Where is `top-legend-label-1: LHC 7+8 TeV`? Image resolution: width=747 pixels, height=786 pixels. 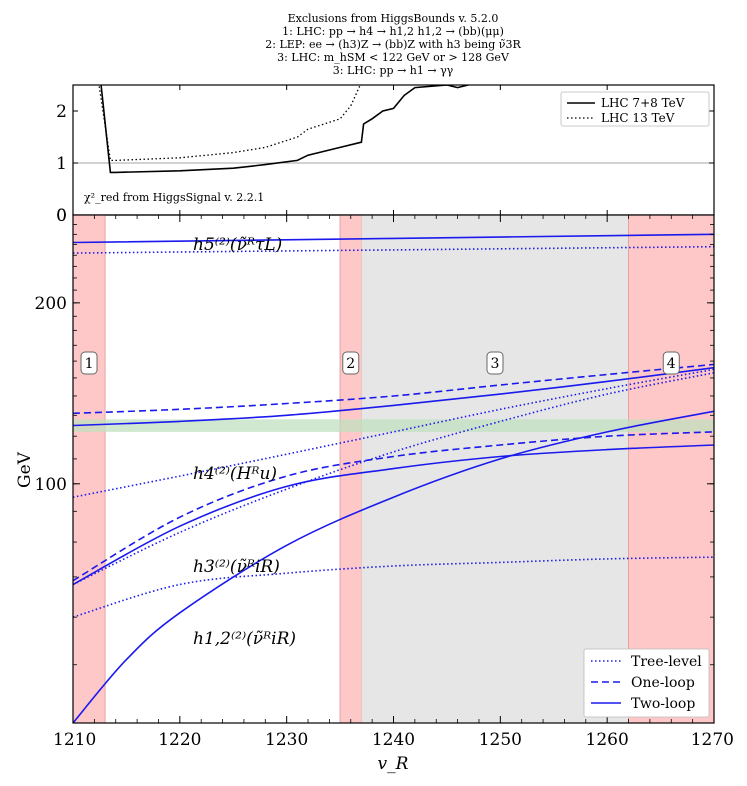 top-legend-label-1: LHC 7+8 TeV is located at coordinates (643, 103).